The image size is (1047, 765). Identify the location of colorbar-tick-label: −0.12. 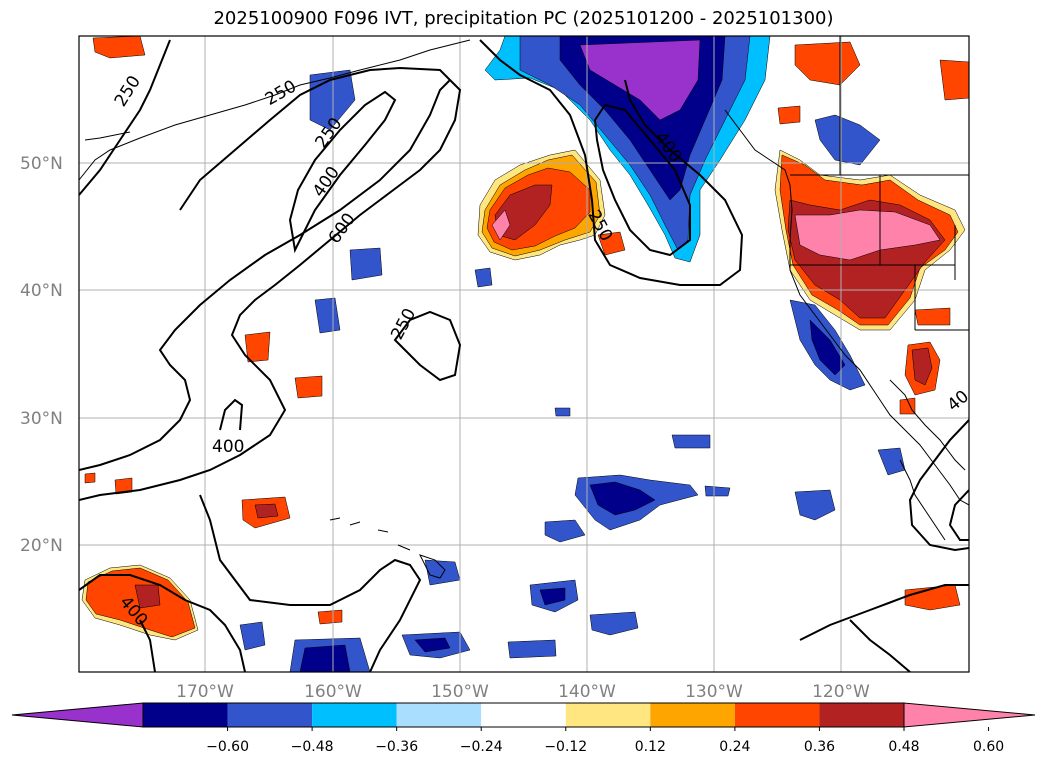
(565, 747).